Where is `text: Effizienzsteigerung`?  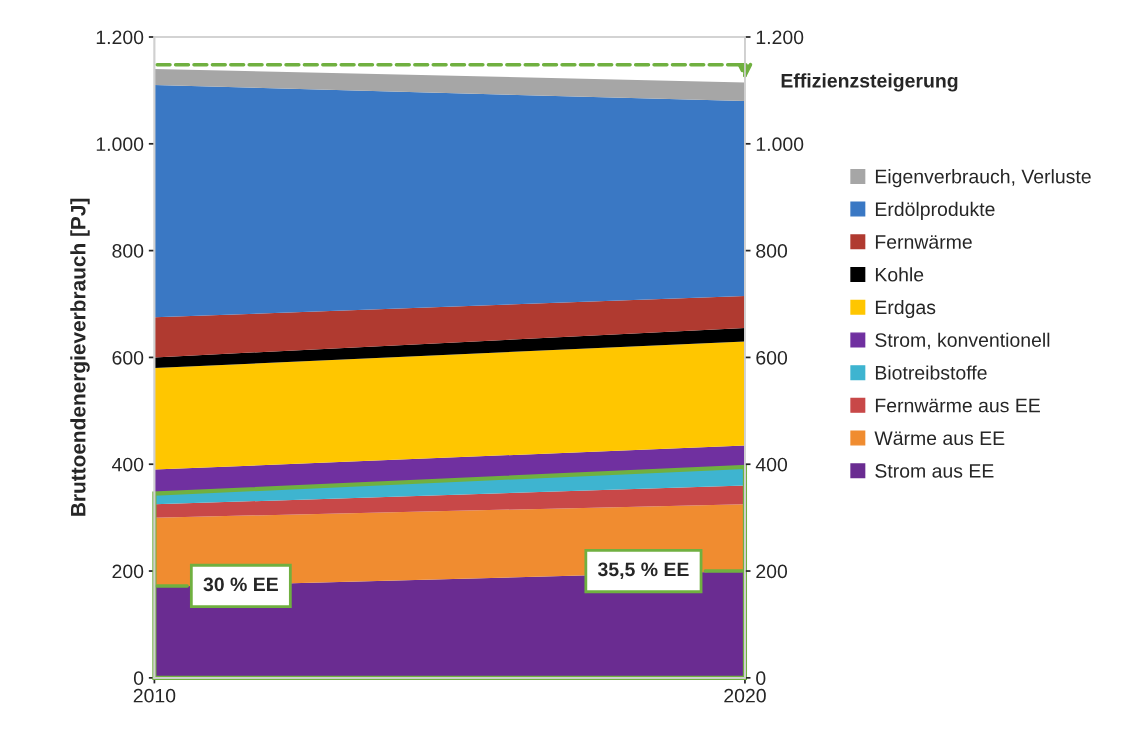
text: Effizienzsteigerung is located at coordinates (869, 82).